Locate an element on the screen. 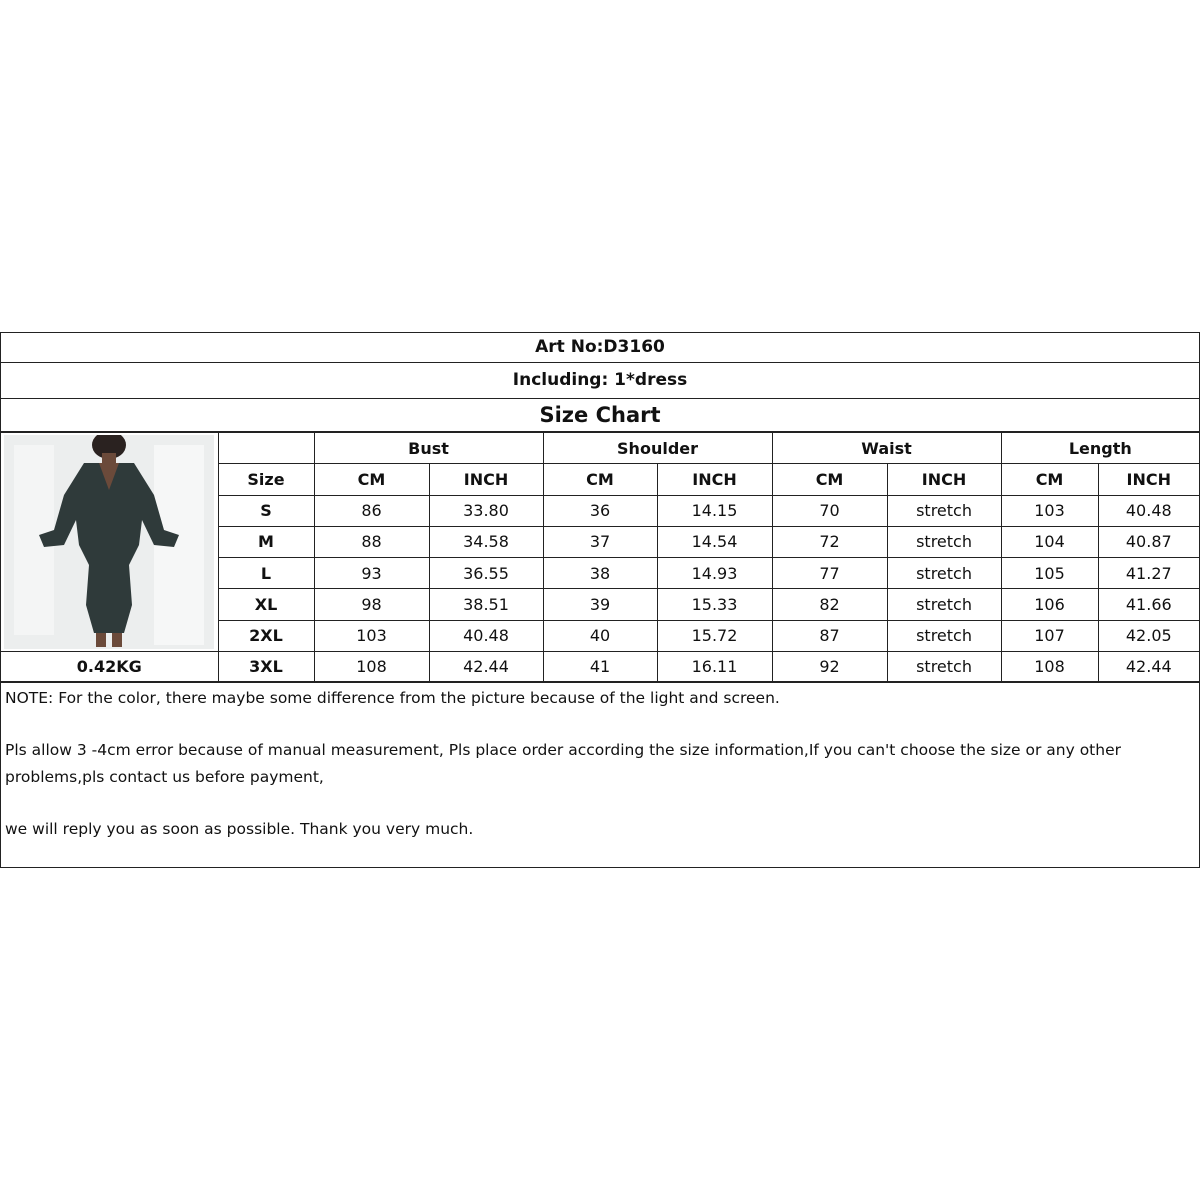 Image resolution: width=1200 pixels, height=1200 pixels. measurement-cell: 72 is located at coordinates (829, 542).